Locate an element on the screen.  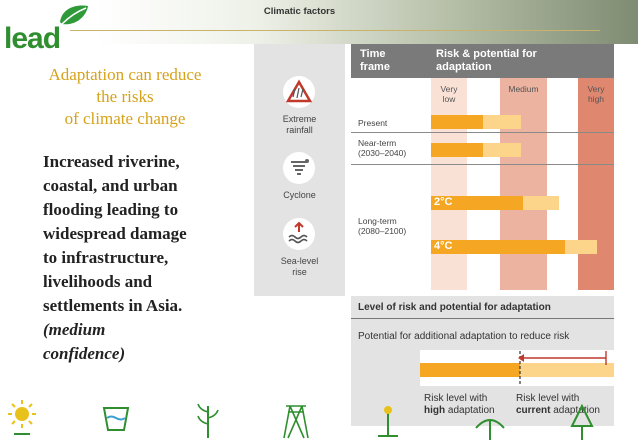
caption-line: current adaptation is located at coordinates (558, 410).